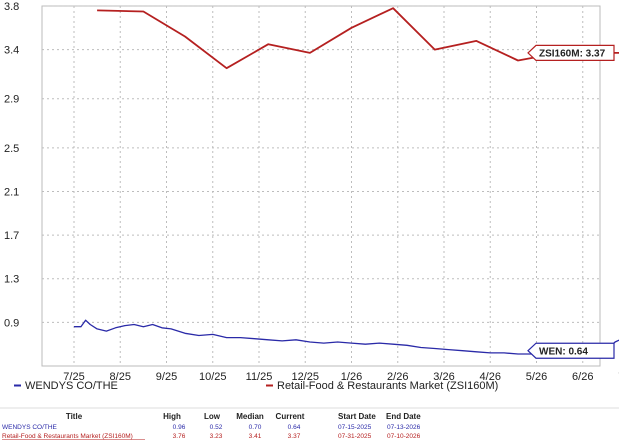 The image size is (619, 444). What do you see at coordinates (355, 436) in the screenshot?
I see `table-cell: 07-31-2025` at bounding box center [355, 436].